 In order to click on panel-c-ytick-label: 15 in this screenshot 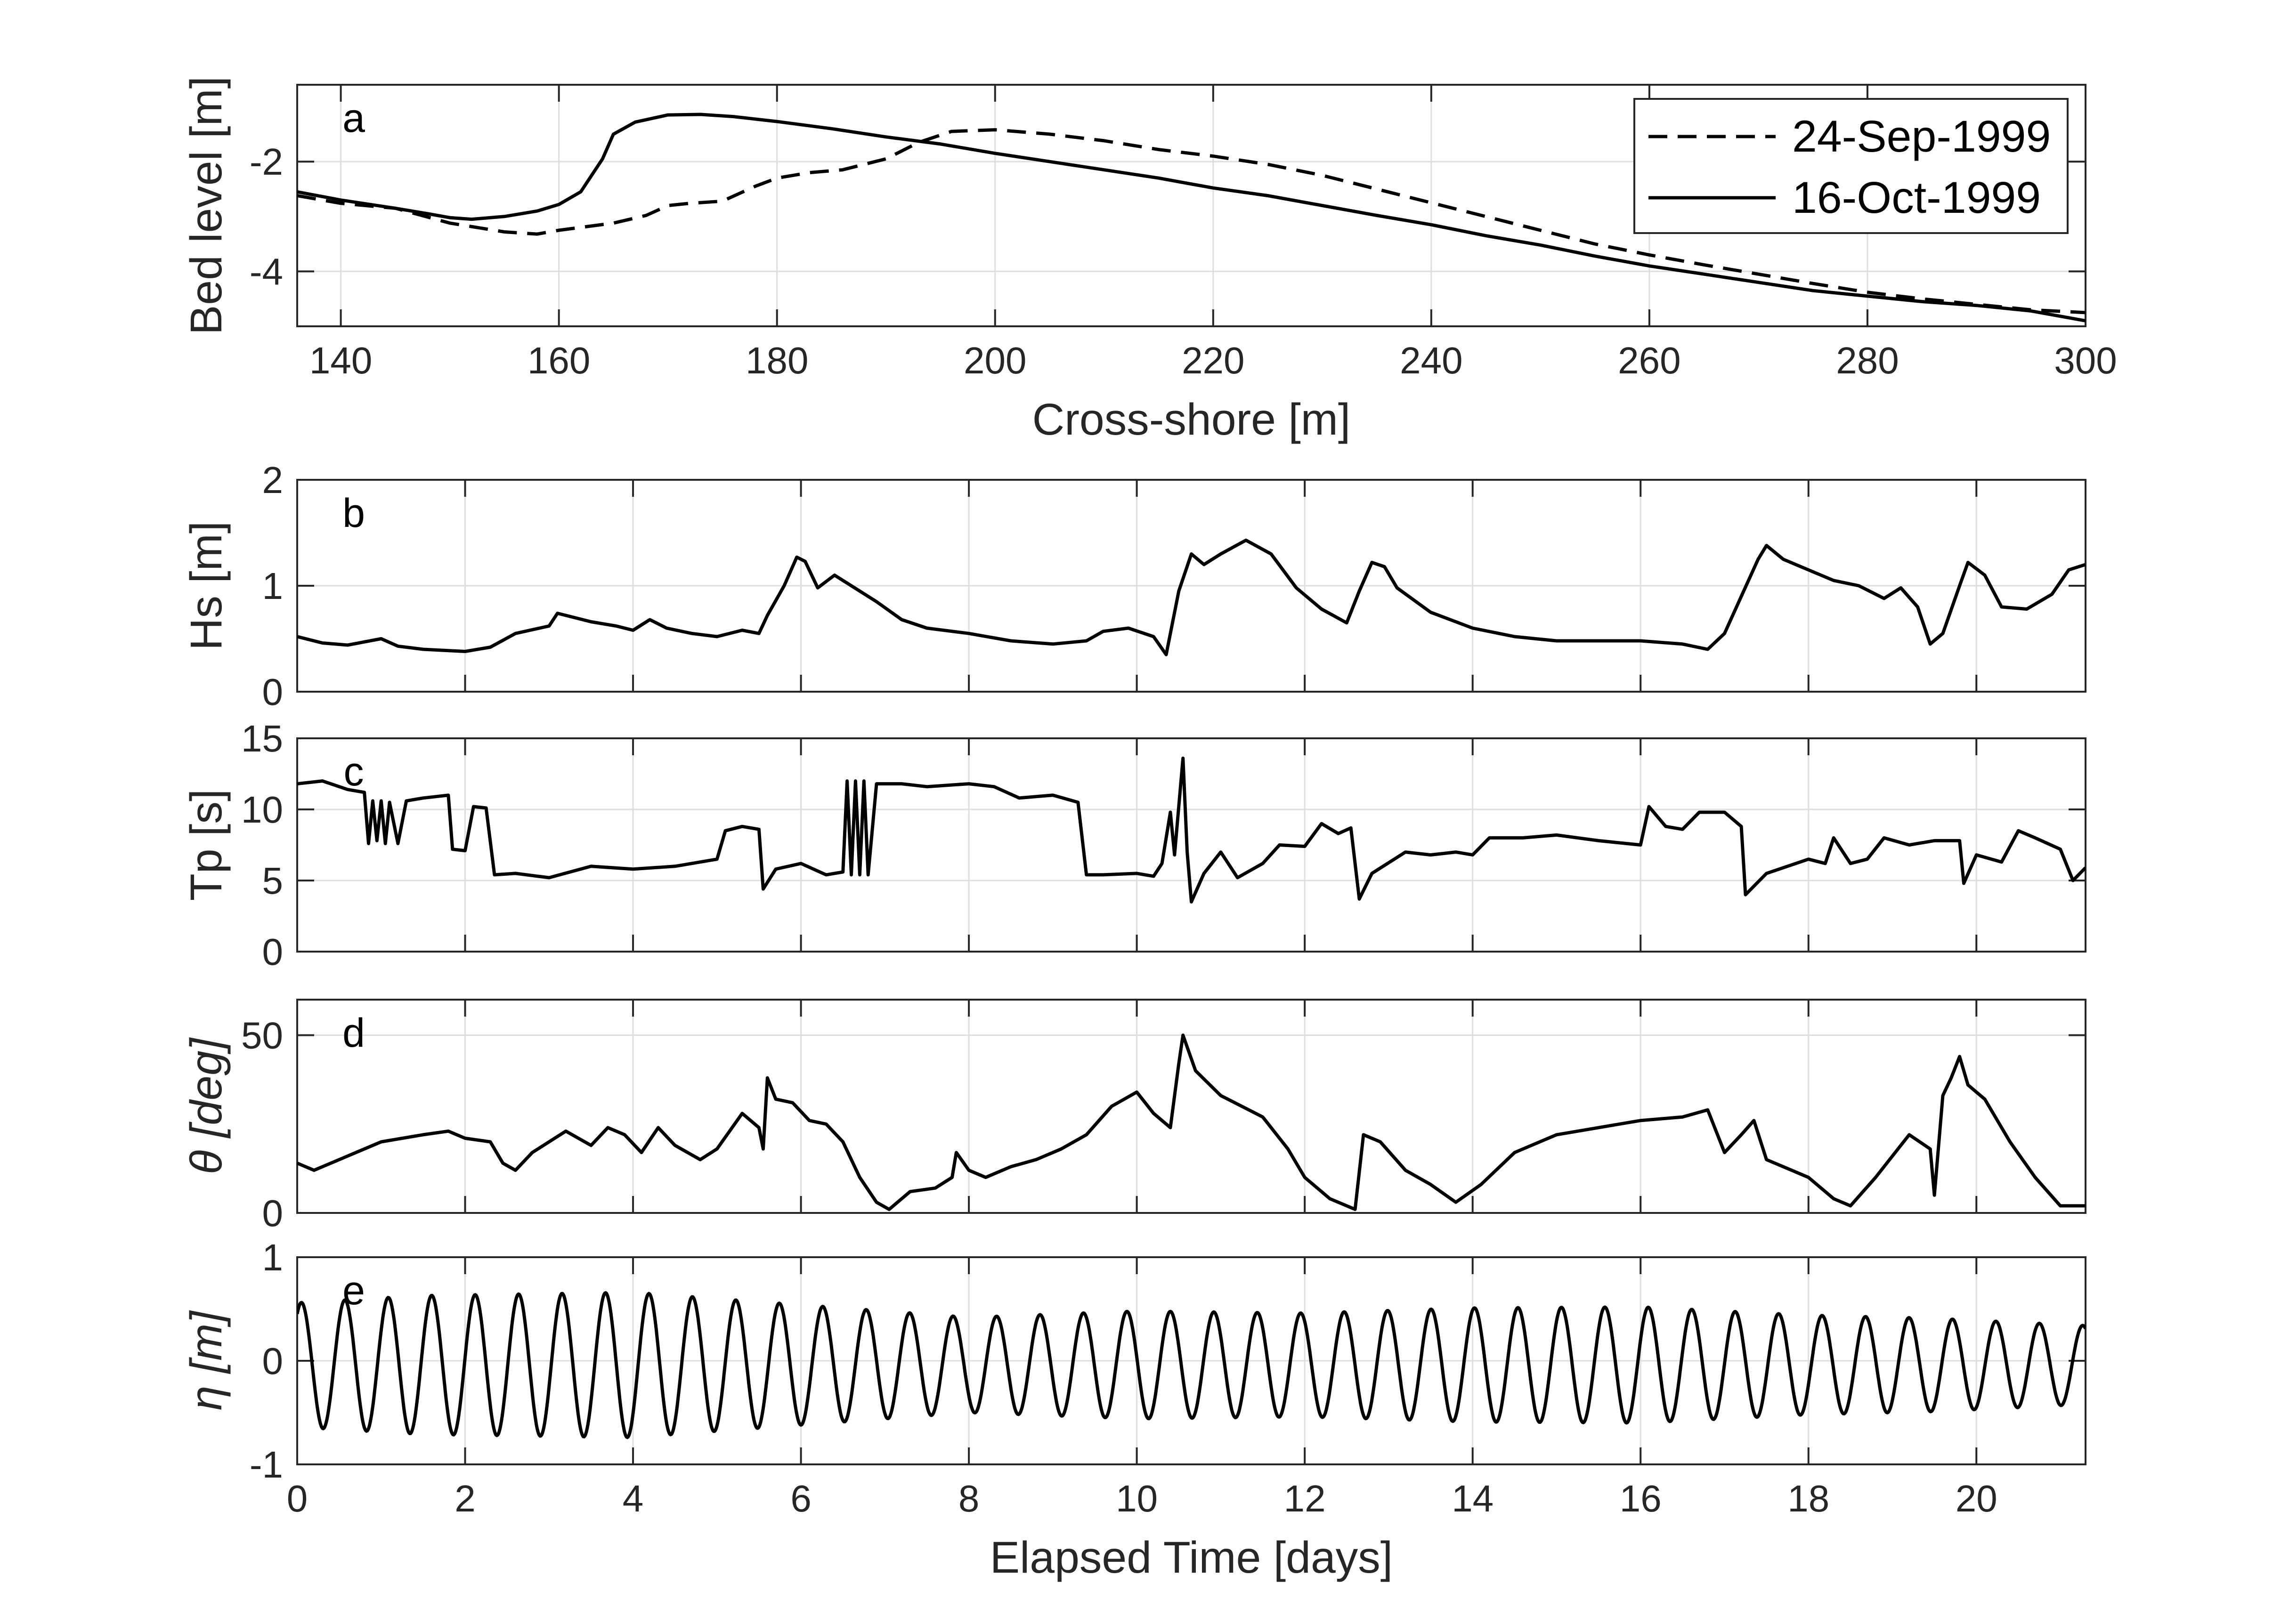, I will do `click(262, 738)`.